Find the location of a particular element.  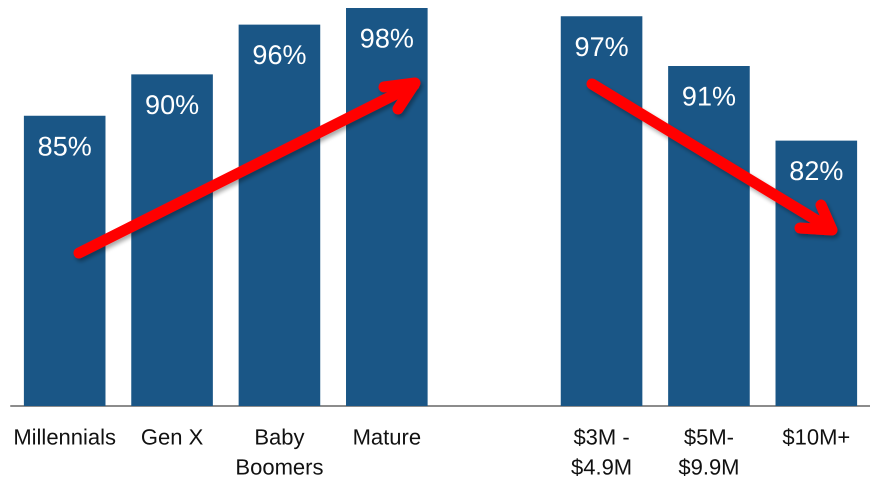

x-tick-label: Gen X is located at coordinates (172, 437).